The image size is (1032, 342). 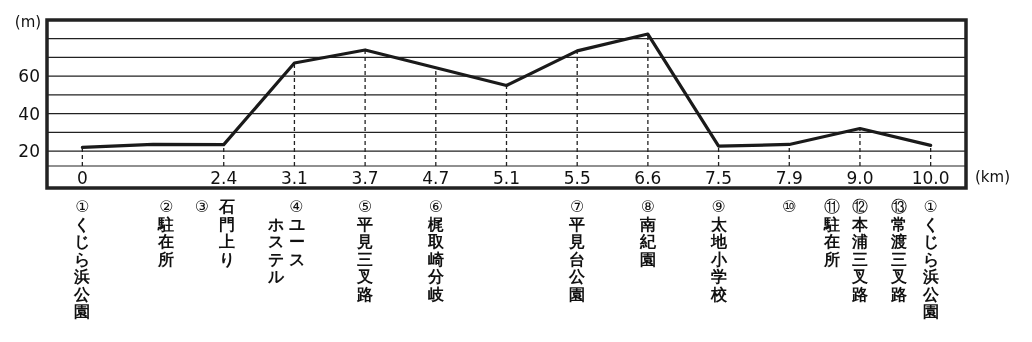 I want to click on y-tick-label: 60, so click(x=29, y=76).